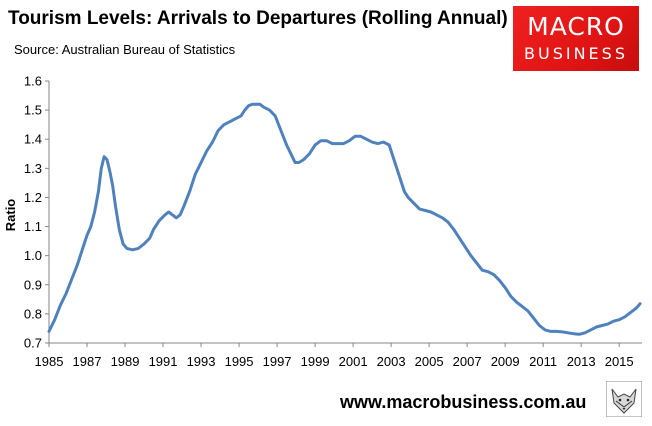 The image size is (652, 426). Describe the element at coordinates (163, 361) in the screenshot. I see `x-tick-label: 1991` at that location.